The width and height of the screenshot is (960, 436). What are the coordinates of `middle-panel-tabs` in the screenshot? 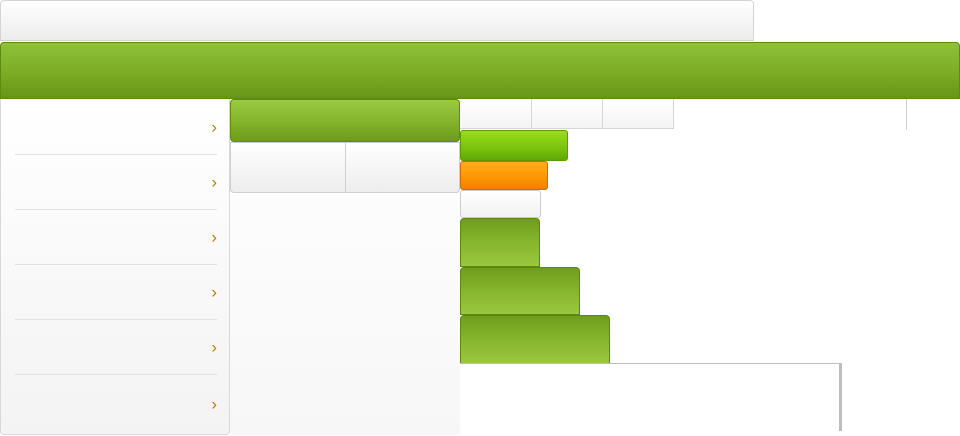 It's located at (345, 167).